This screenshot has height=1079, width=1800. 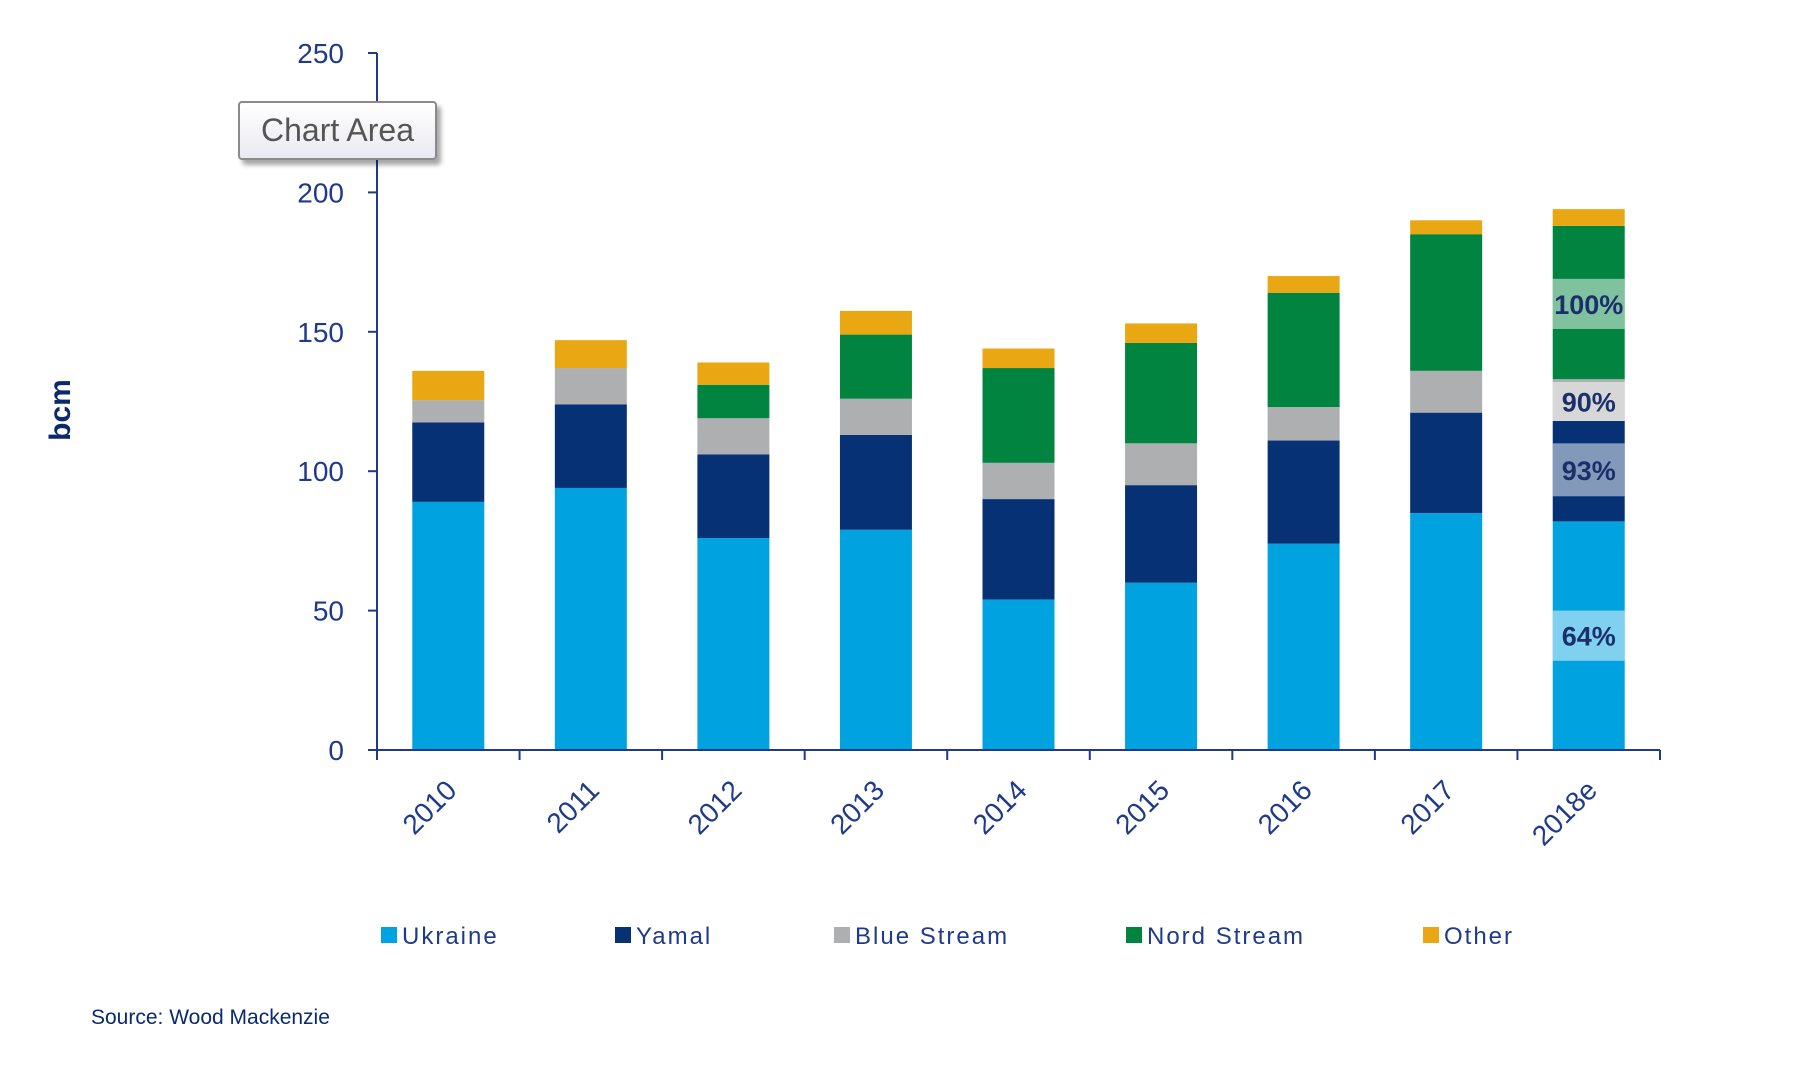 What do you see at coordinates (1479, 936) in the screenshot?
I see `legend-label-other: Other` at bounding box center [1479, 936].